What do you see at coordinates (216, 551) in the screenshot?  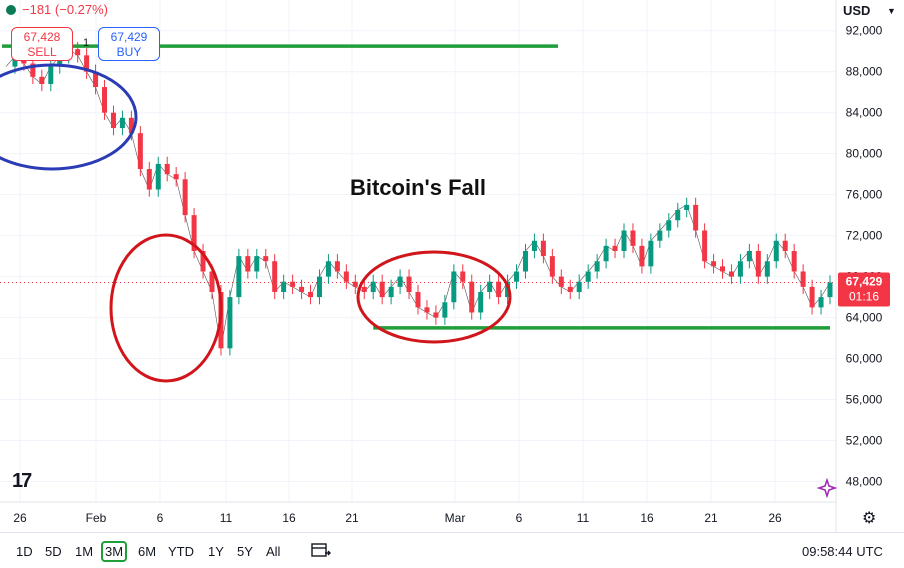 I see `range-1y: 1Y` at bounding box center [216, 551].